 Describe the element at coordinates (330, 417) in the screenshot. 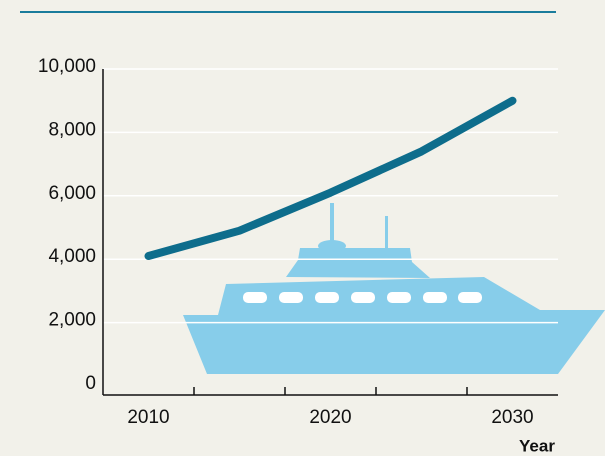

I see `x-tick-label: 2020` at that location.